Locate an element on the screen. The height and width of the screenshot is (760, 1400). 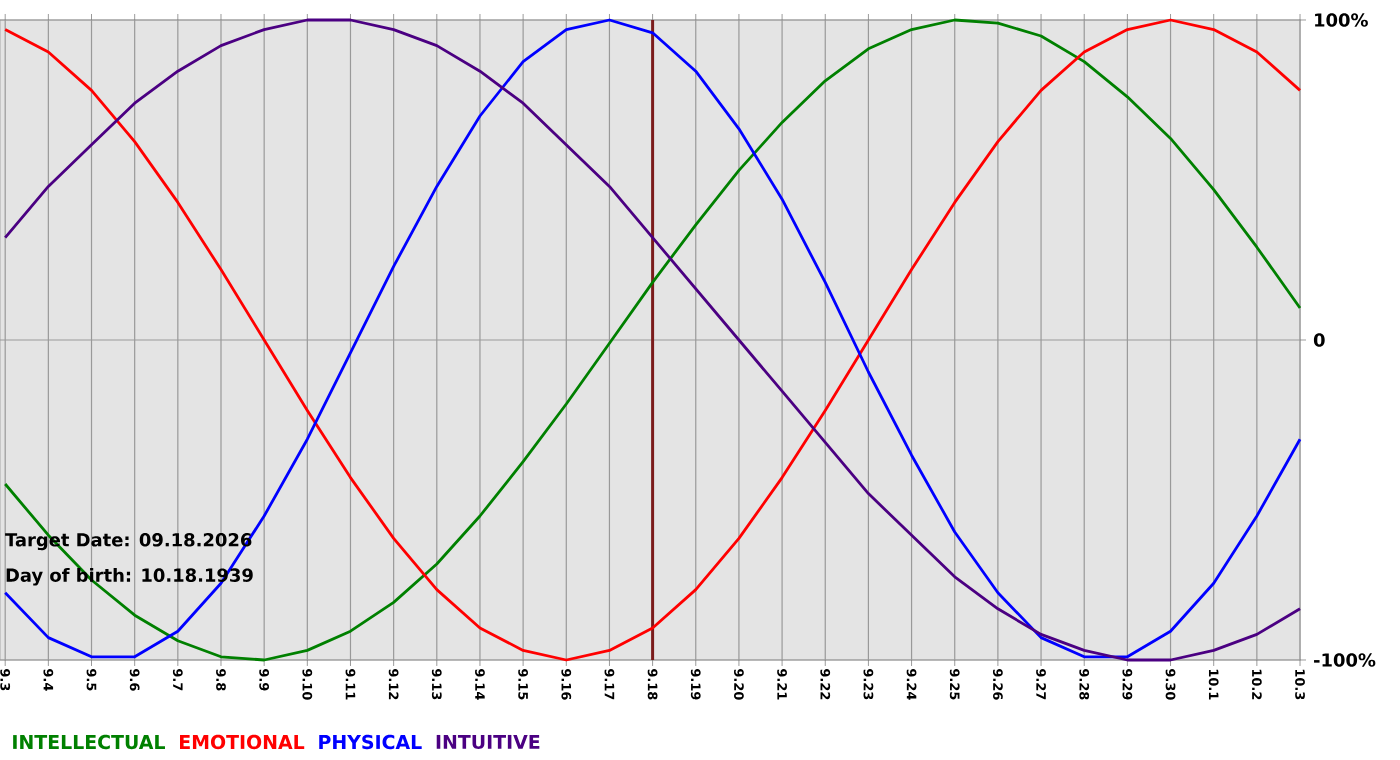
text: INTELLECTUAL is located at coordinates (89, 742).